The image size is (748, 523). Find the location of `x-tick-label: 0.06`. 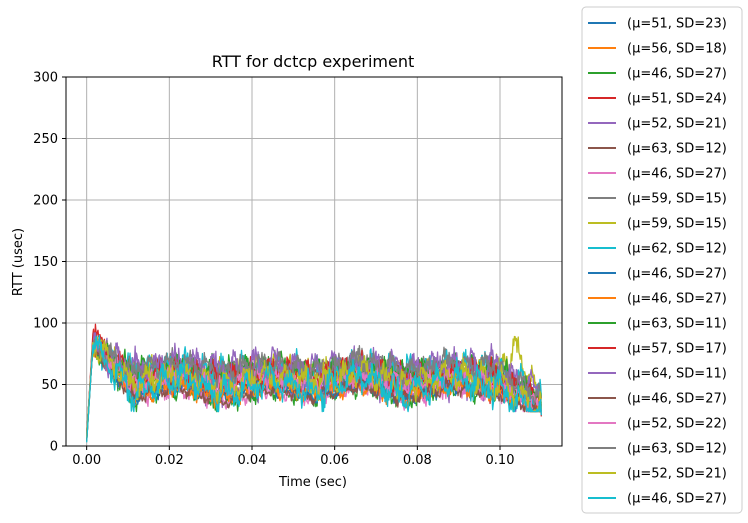

x-tick-label: 0.06 is located at coordinates (334, 460).